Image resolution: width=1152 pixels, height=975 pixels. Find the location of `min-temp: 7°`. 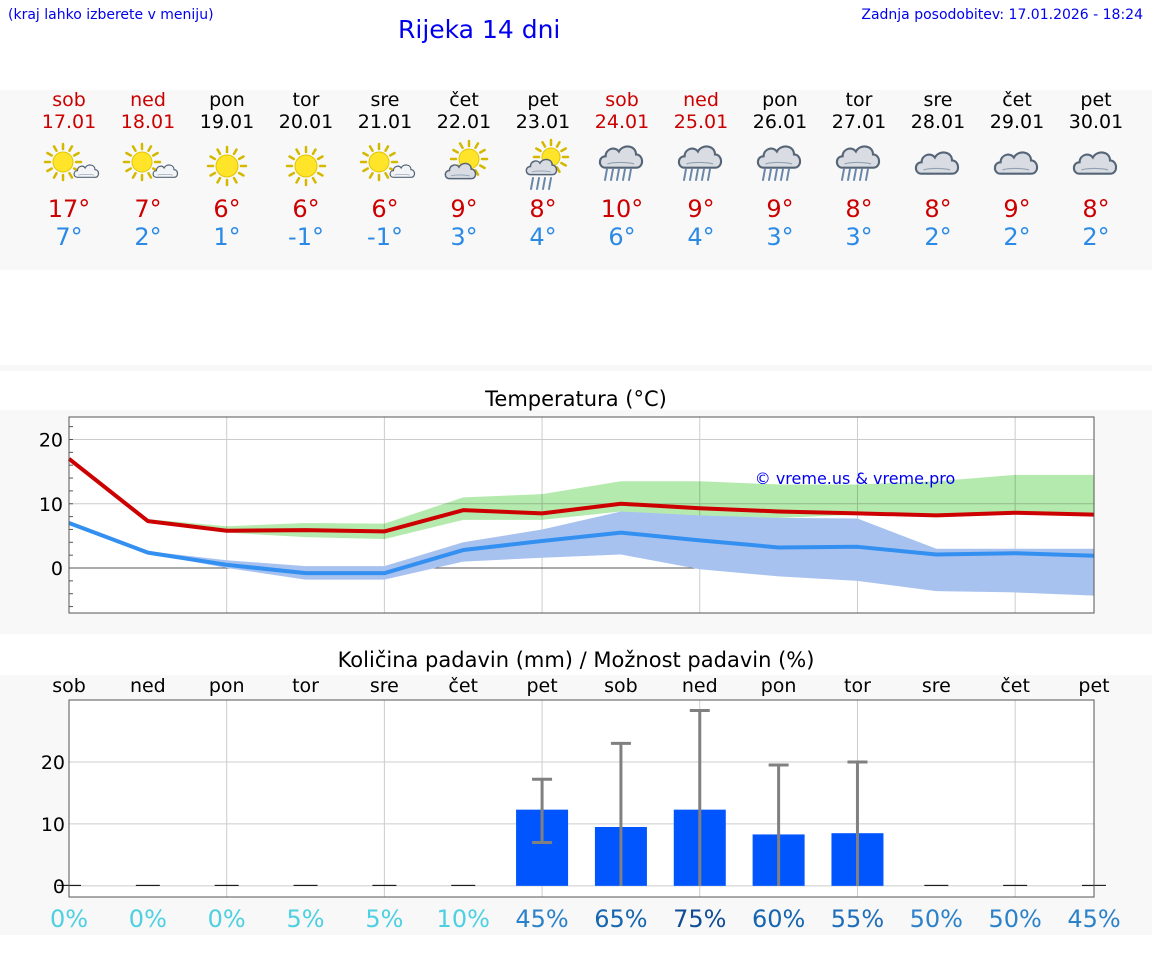

min-temp: 7° is located at coordinates (69, 237).